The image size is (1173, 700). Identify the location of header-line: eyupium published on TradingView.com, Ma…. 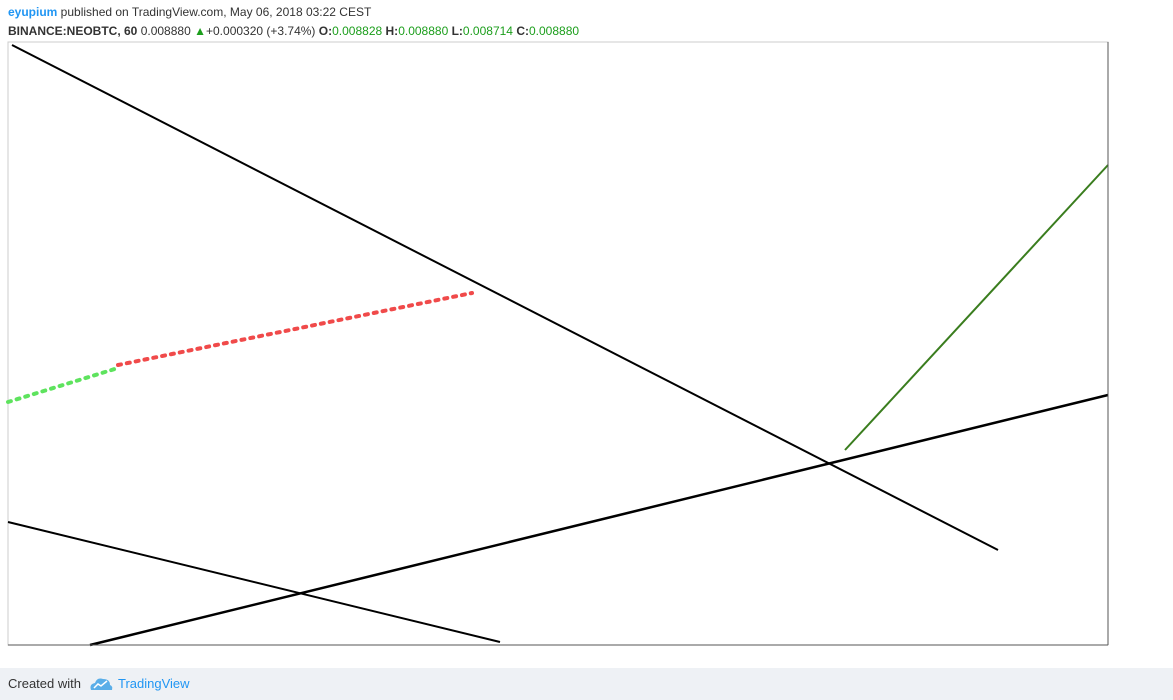
(293, 12).